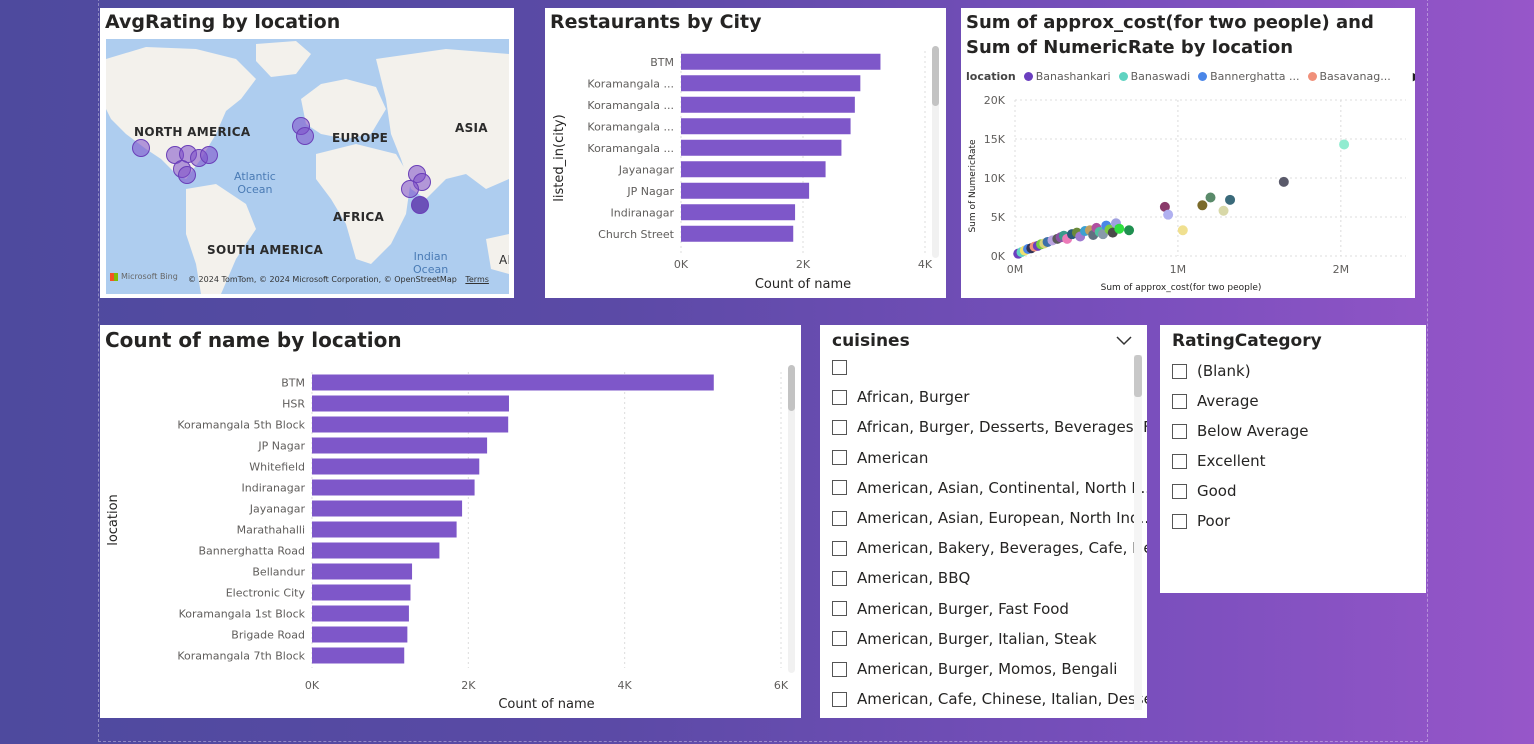  I want to click on cuisines-scrollbar, so click(1138, 532).